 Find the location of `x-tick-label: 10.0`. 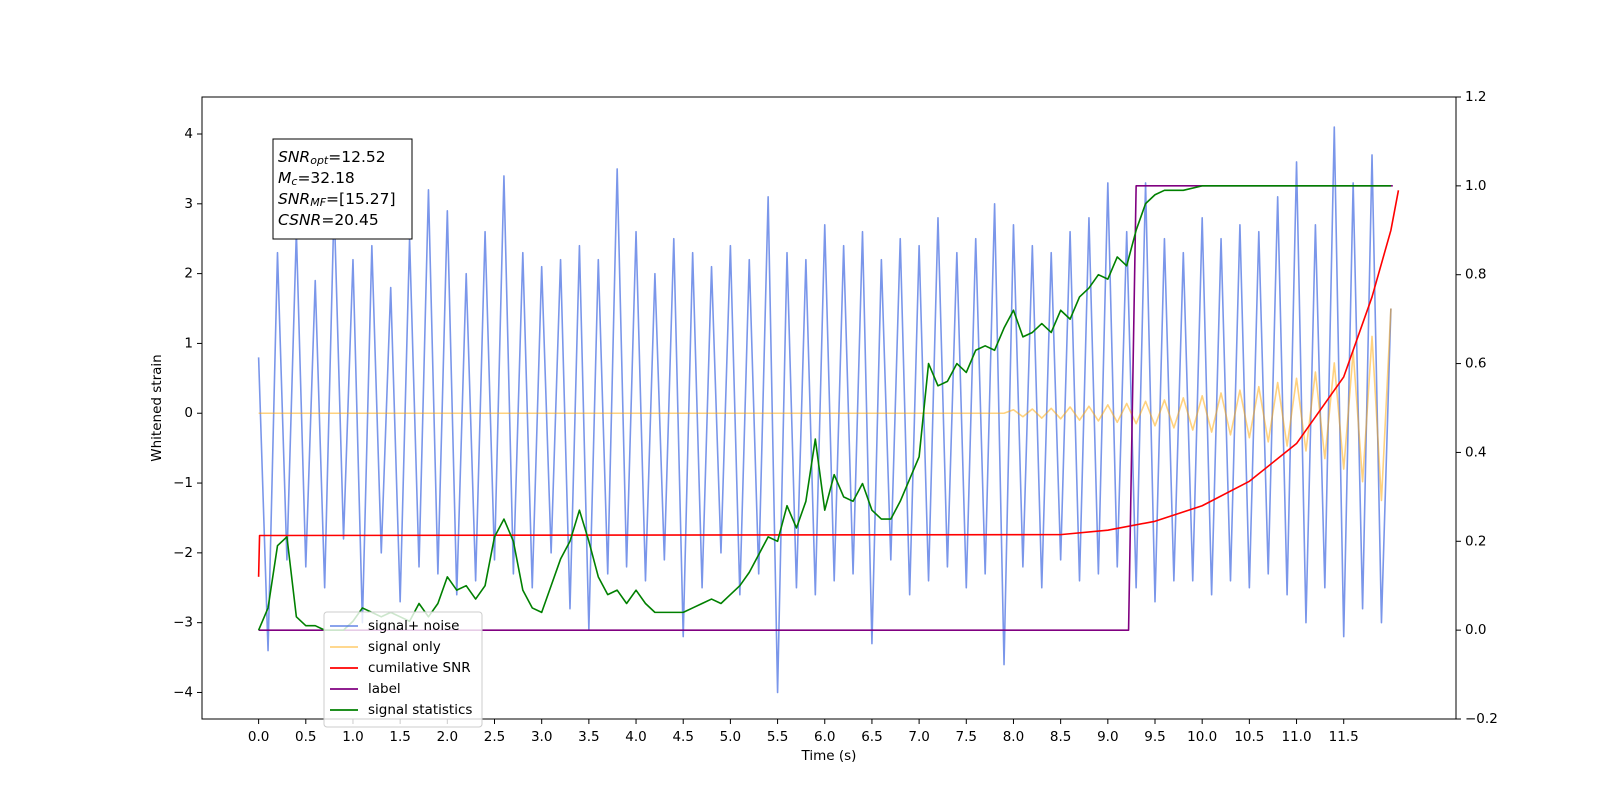

x-tick-label: 10.0 is located at coordinates (1202, 737).